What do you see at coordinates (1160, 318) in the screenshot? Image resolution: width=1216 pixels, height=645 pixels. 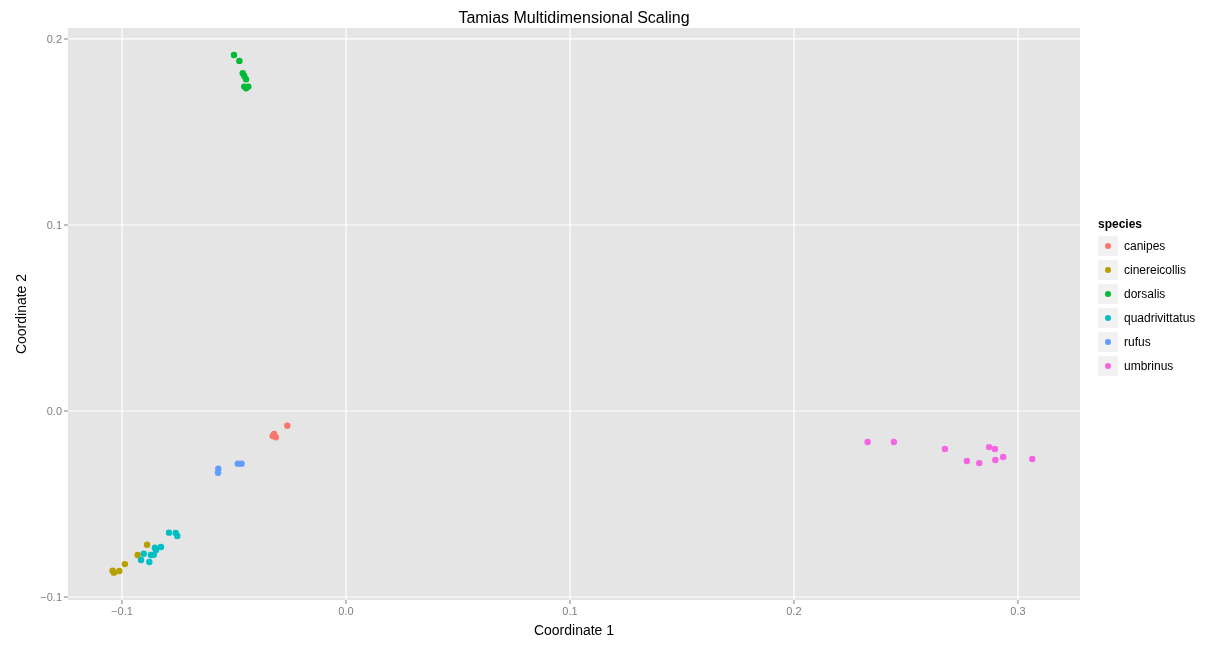 I see `legend-label: quadrivittatus` at bounding box center [1160, 318].